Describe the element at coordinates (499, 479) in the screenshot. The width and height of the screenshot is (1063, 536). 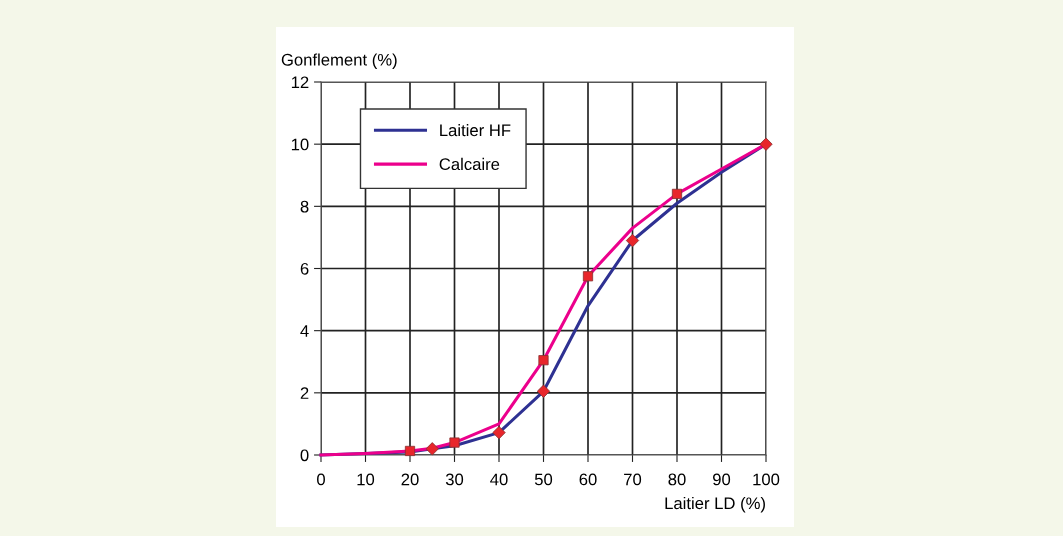
I see `x-tick-label: 40` at that location.